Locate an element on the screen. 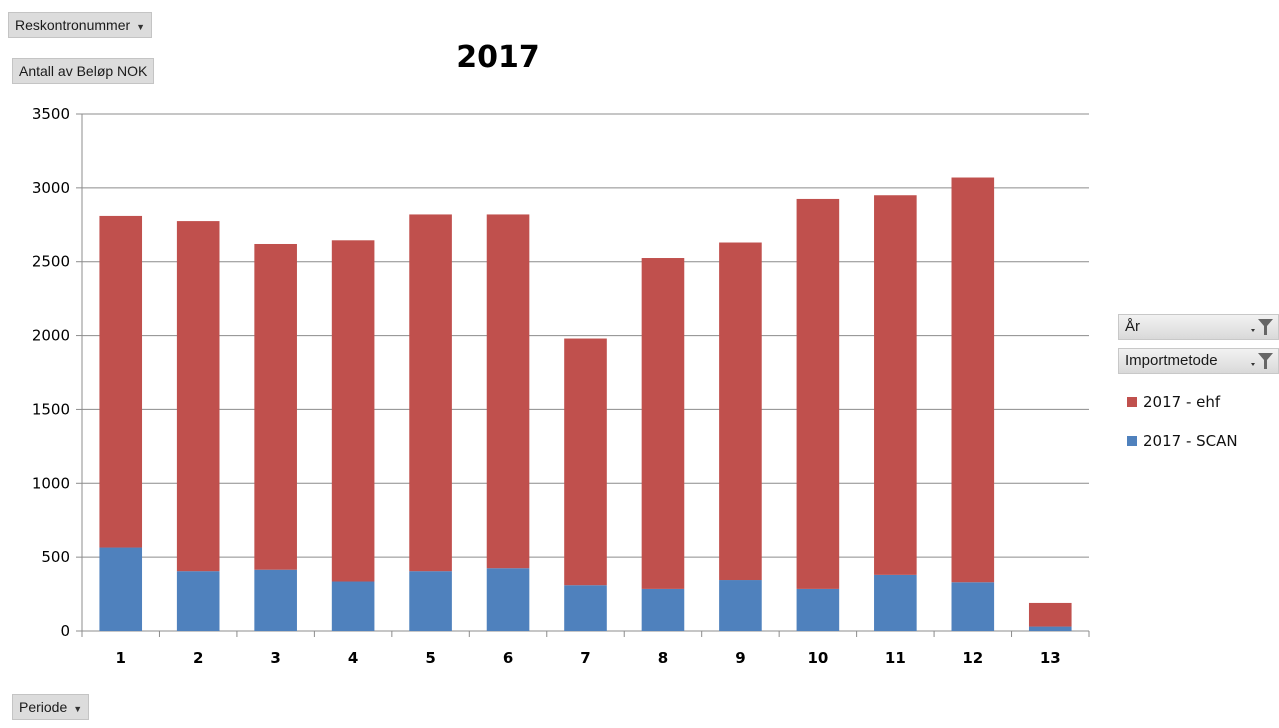  x-tick-label: 12 is located at coordinates (972, 658).